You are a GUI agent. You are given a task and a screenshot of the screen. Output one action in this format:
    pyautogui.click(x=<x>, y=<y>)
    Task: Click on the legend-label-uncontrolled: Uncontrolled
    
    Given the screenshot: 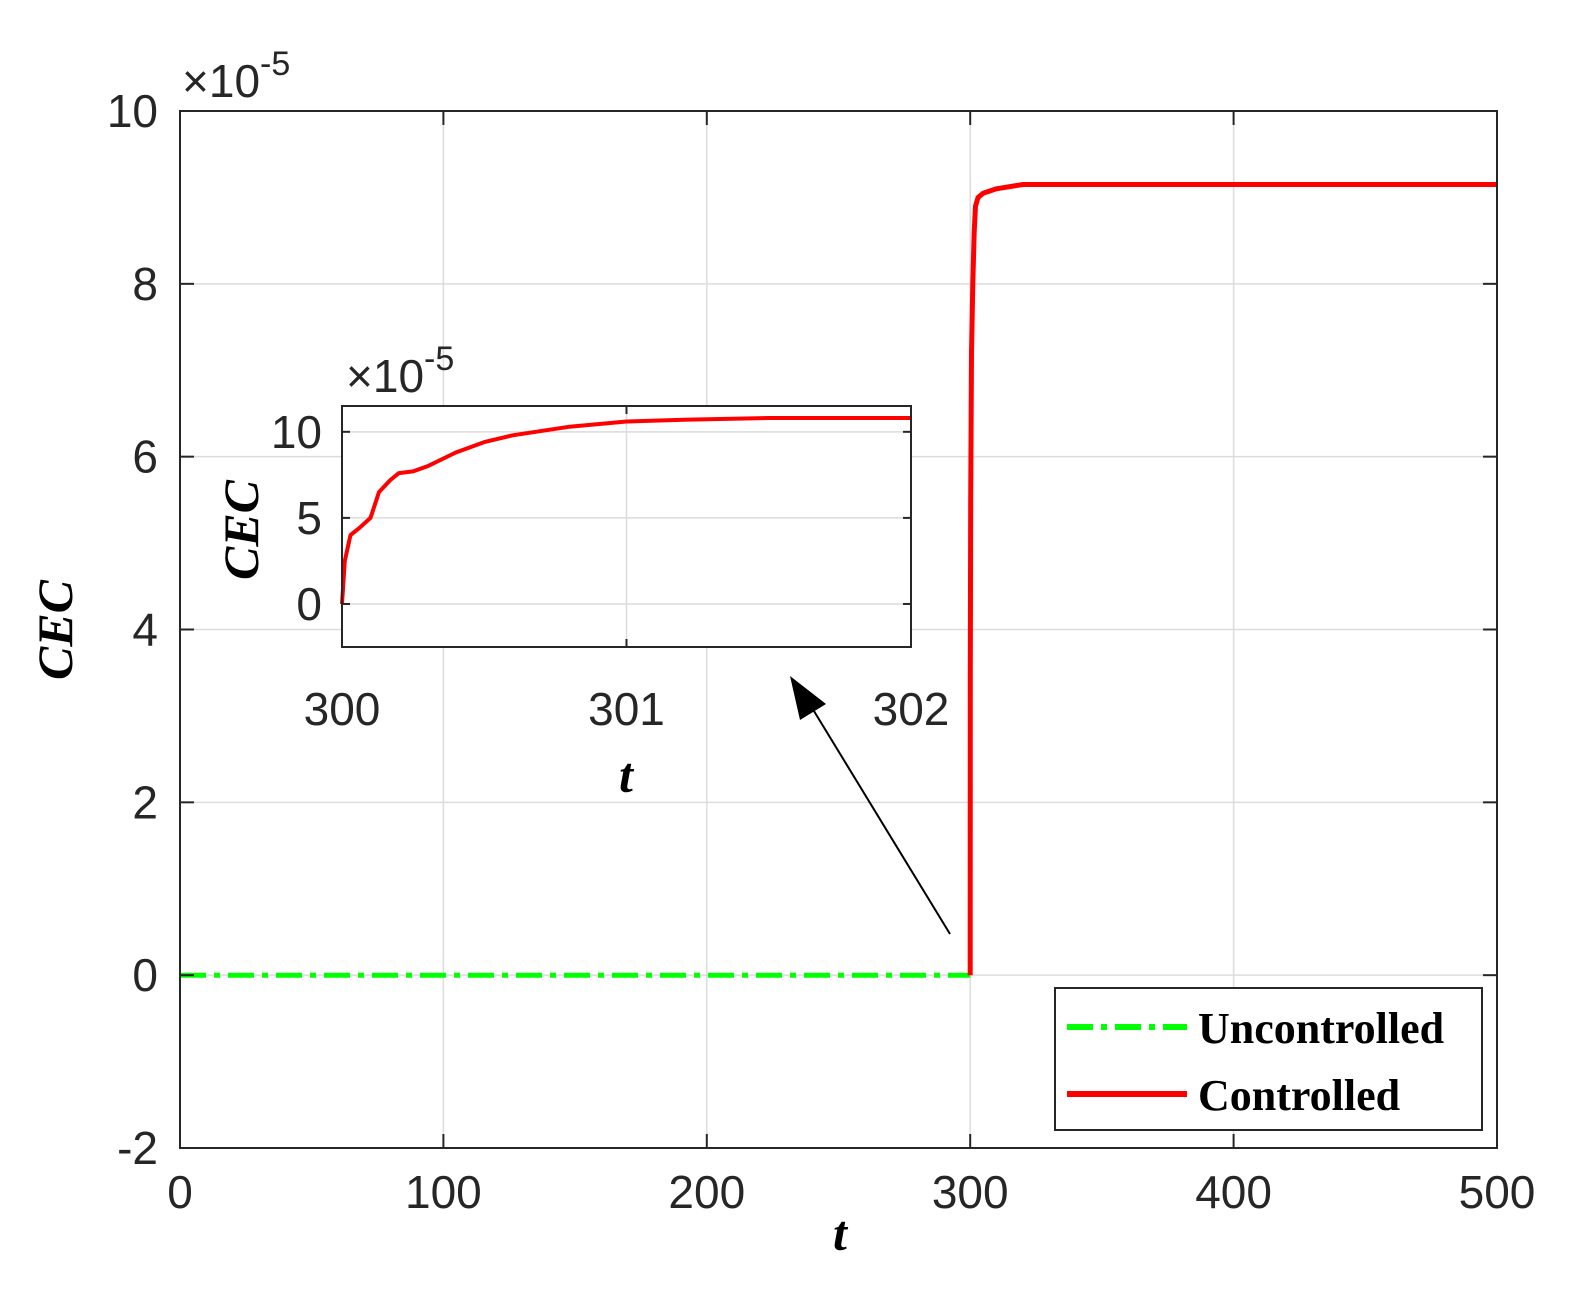 What is the action you would take?
    pyautogui.click(x=1321, y=1028)
    